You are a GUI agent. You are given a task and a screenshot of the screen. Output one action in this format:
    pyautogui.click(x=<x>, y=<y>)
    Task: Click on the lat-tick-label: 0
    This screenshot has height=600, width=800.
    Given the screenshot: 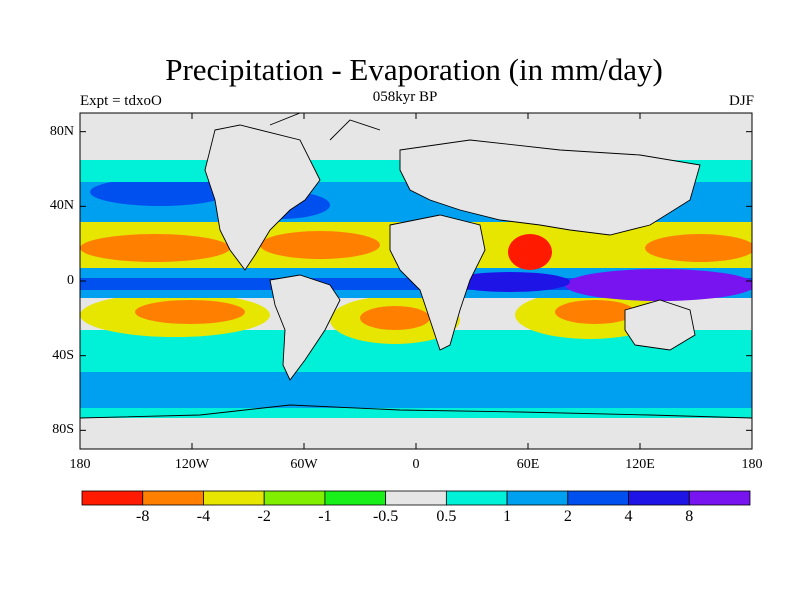 What is the action you would take?
    pyautogui.click(x=70, y=280)
    